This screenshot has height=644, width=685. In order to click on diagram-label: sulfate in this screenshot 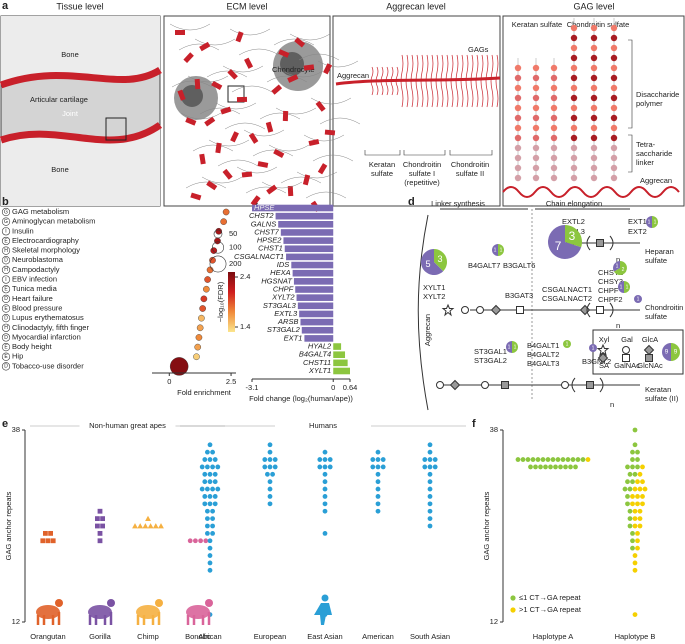, I will do `click(656, 316)`.